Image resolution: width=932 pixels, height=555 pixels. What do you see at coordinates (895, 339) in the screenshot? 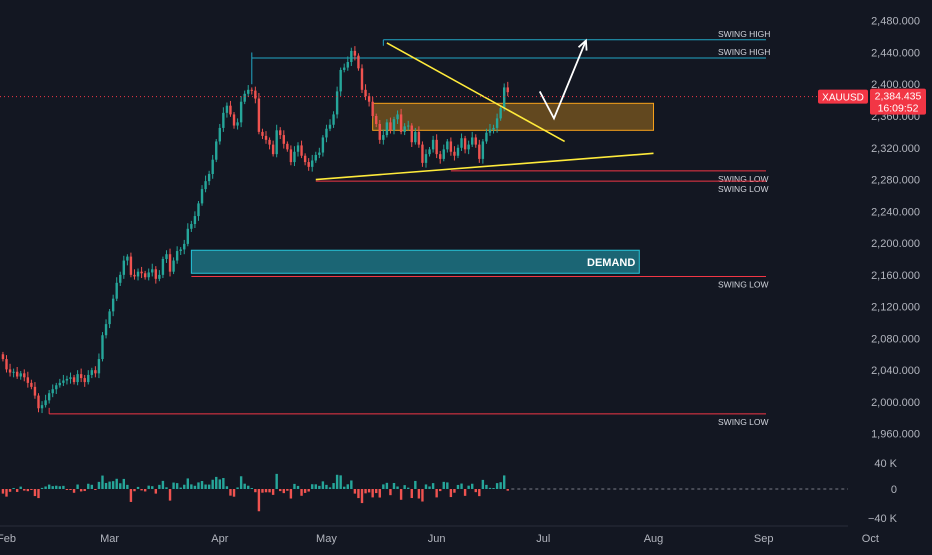
I see `price-tick-label: 2,080.000` at bounding box center [895, 339].